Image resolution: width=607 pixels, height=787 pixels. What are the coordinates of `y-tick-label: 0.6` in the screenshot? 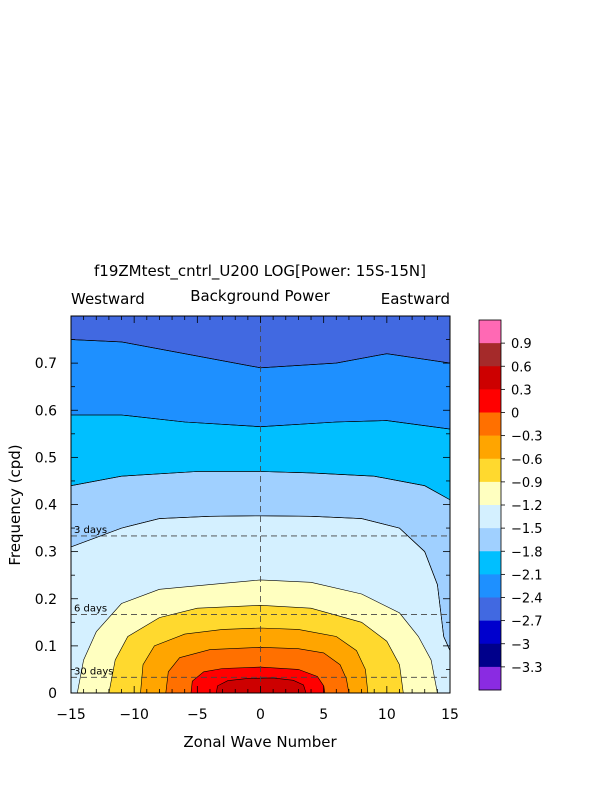 It's located at (46, 411).